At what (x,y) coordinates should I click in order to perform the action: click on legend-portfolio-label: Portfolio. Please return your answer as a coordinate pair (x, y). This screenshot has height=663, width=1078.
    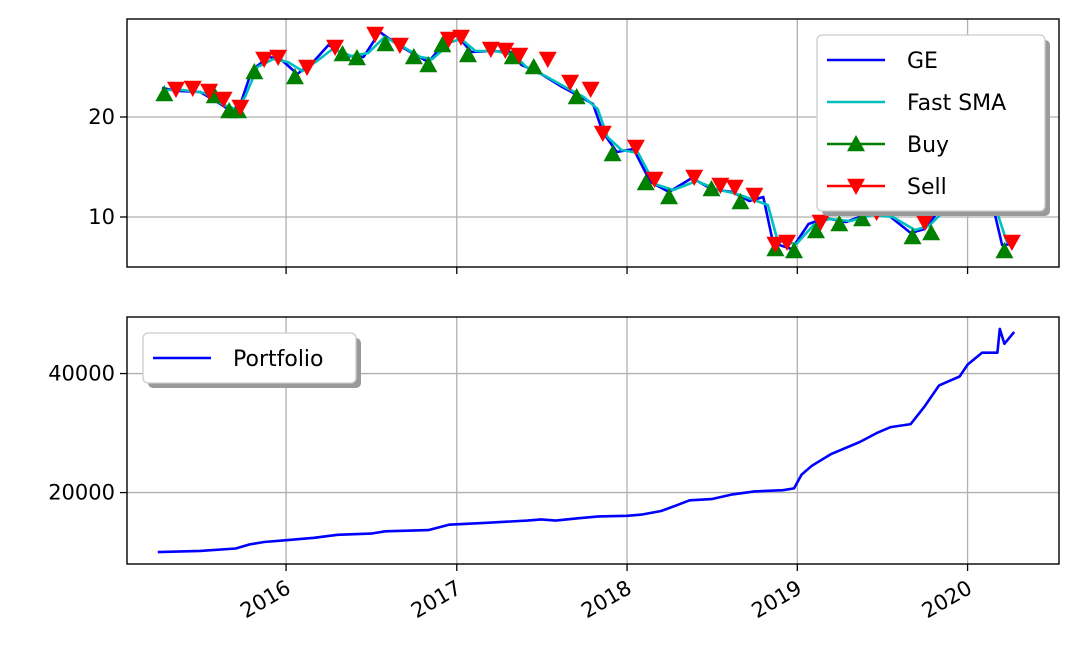
    Looking at the image, I should click on (278, 359).